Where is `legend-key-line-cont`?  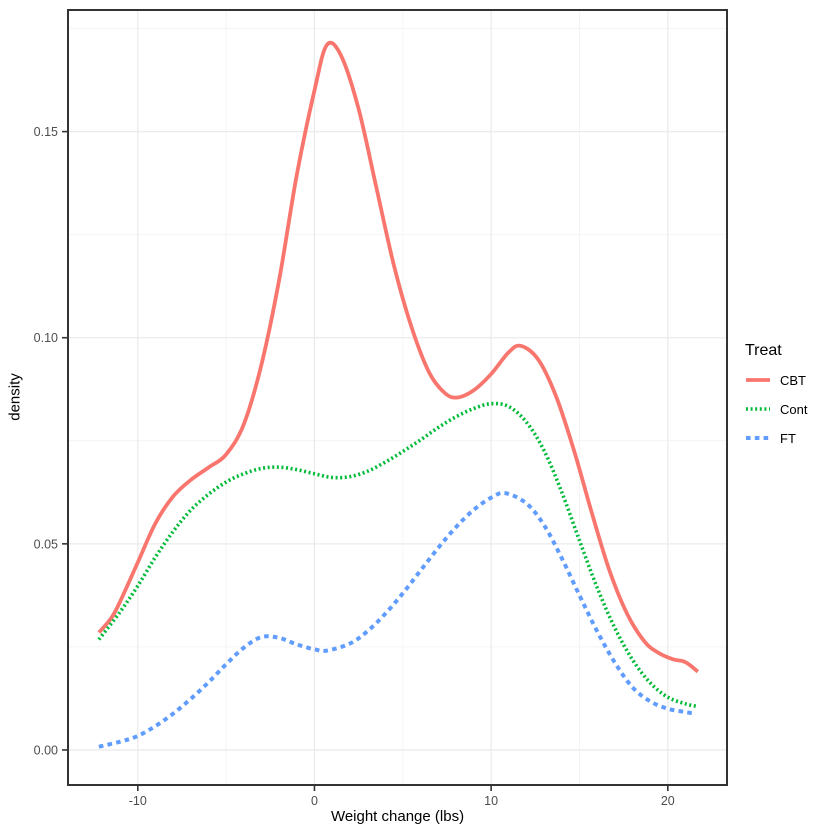
legend-key-line-cont is located at coordinates (758, 409).